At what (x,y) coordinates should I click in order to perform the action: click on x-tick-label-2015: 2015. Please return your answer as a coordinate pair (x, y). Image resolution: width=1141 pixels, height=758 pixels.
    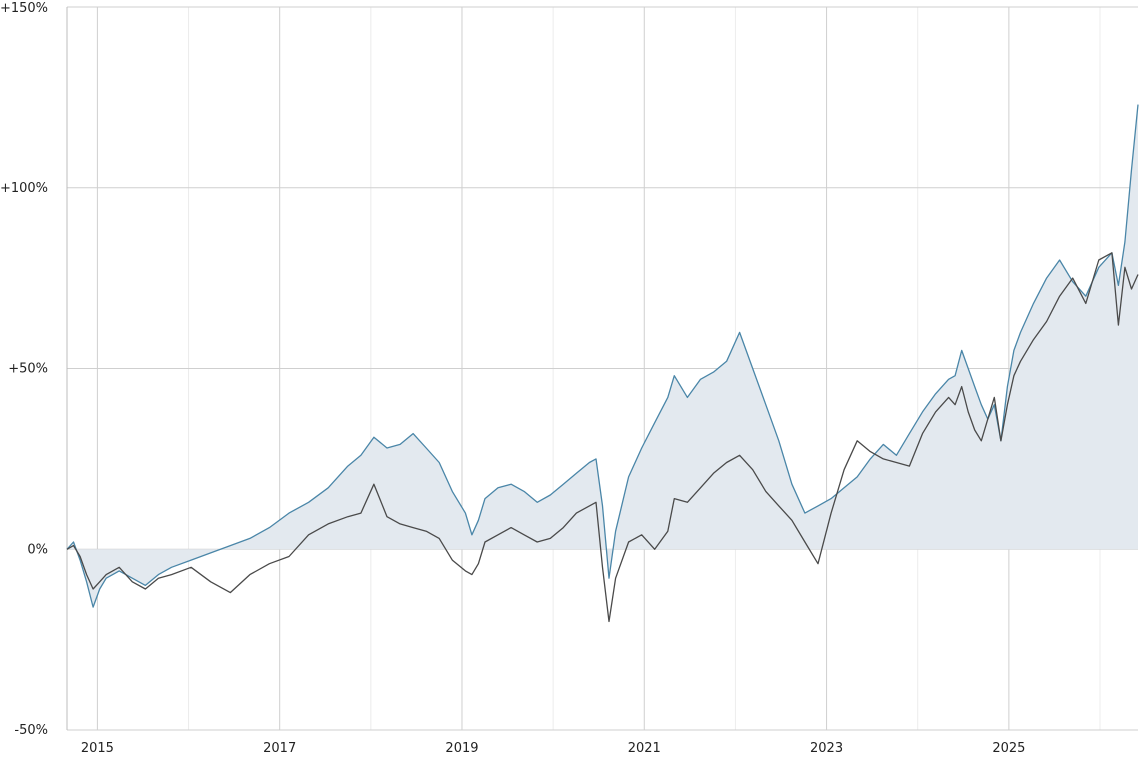
    Looking at the image, I should click on (97, 748).